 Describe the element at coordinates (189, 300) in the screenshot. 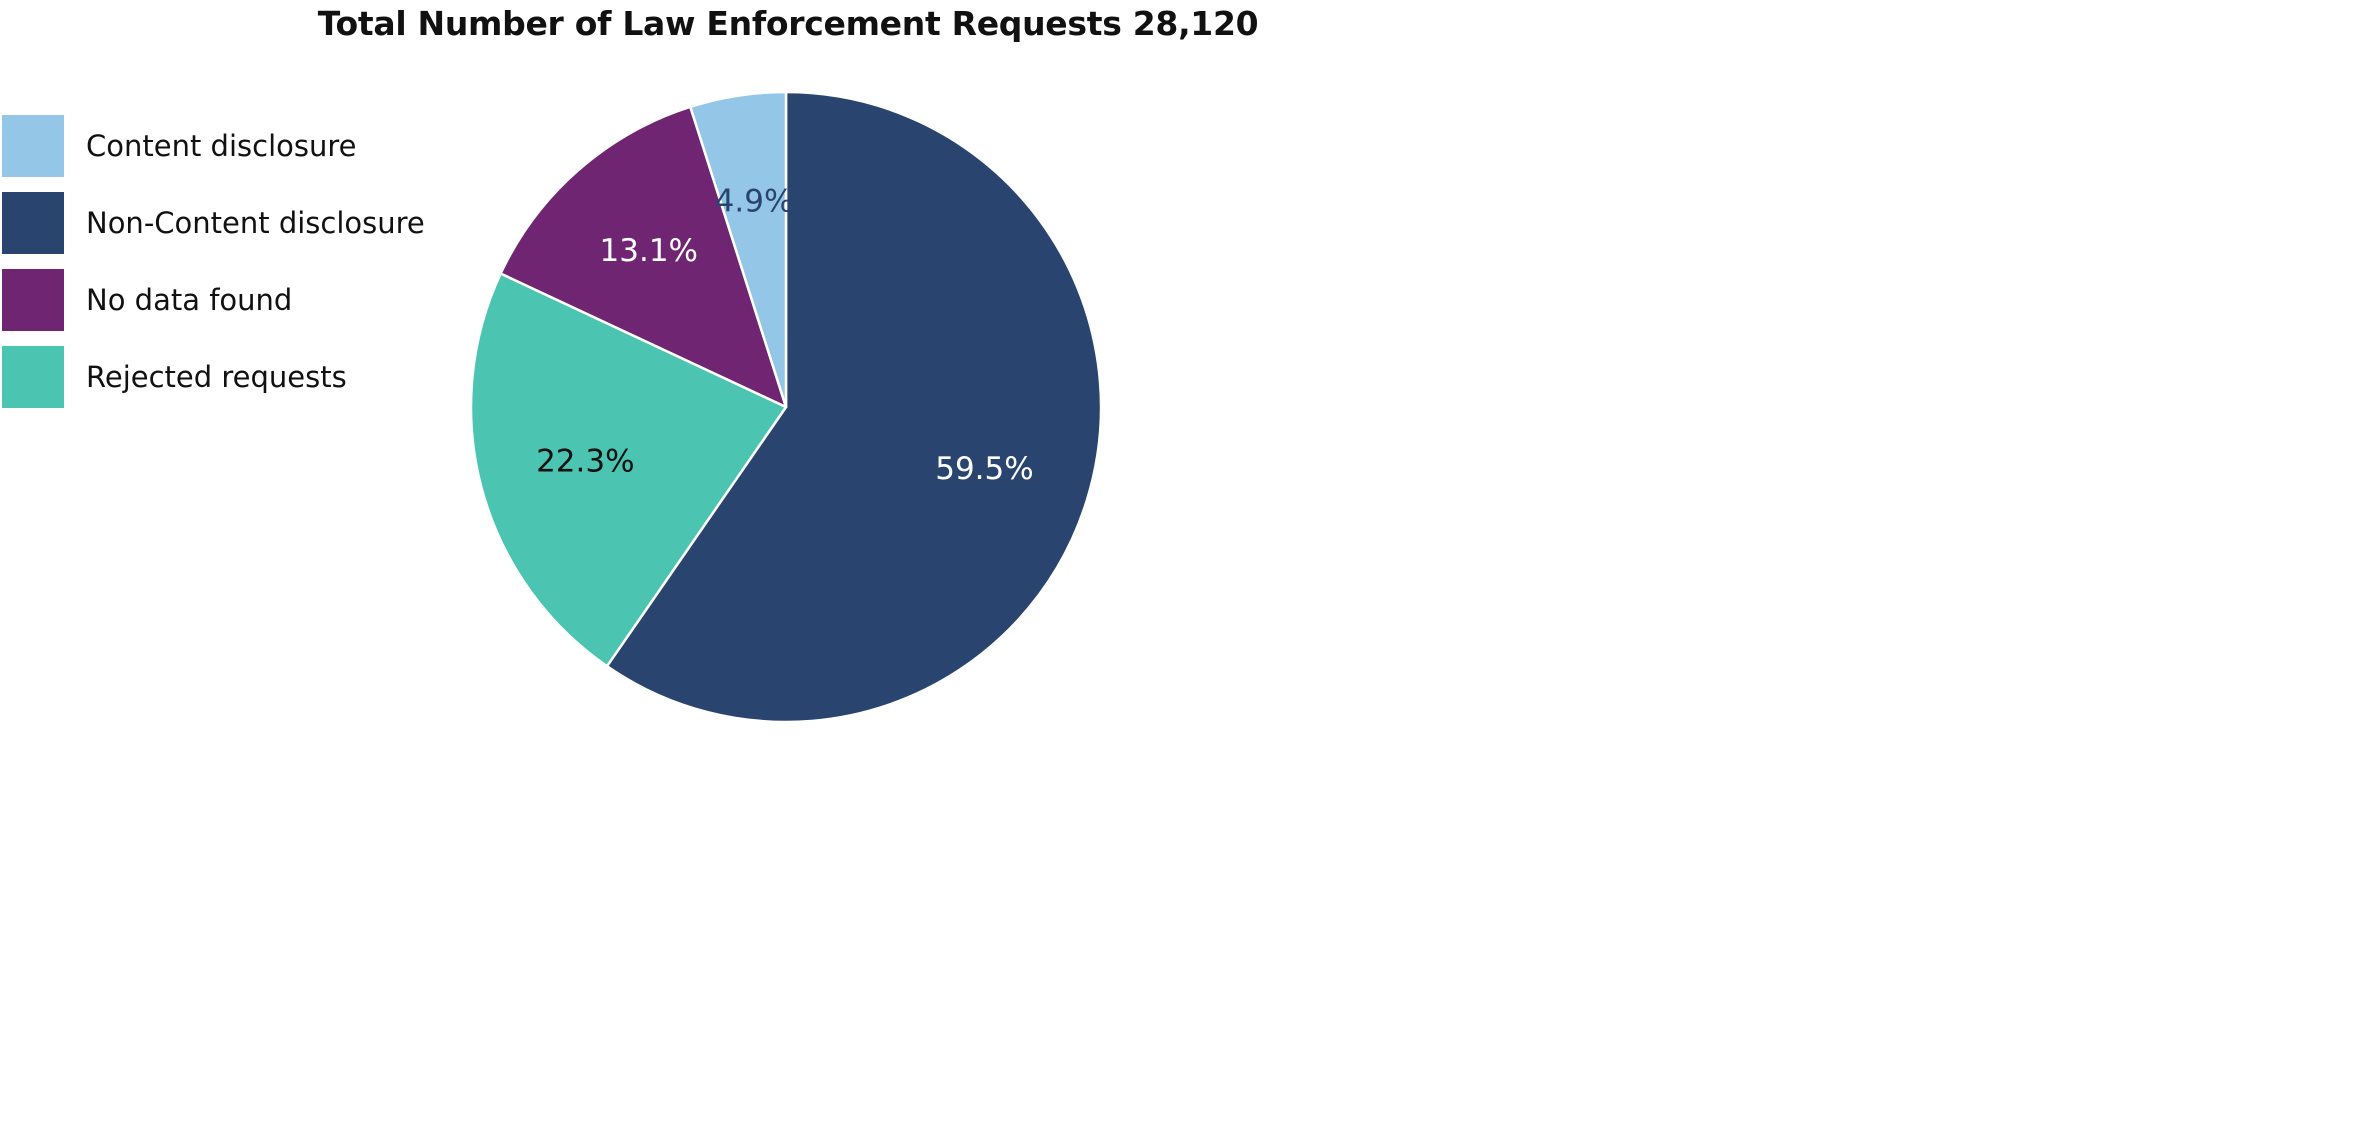

I see `legend-label: No data found` at that location.